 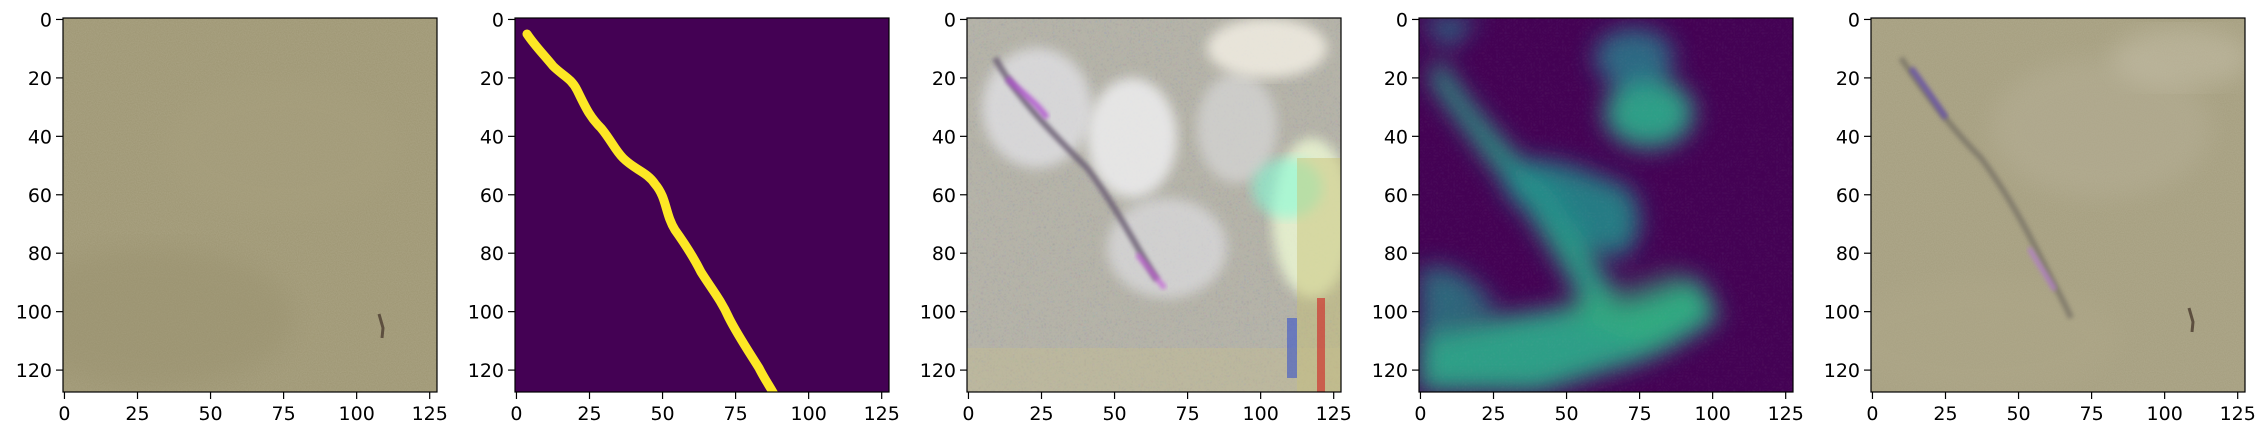 I want to click on panel-2-image, so click(x=702, y=205).